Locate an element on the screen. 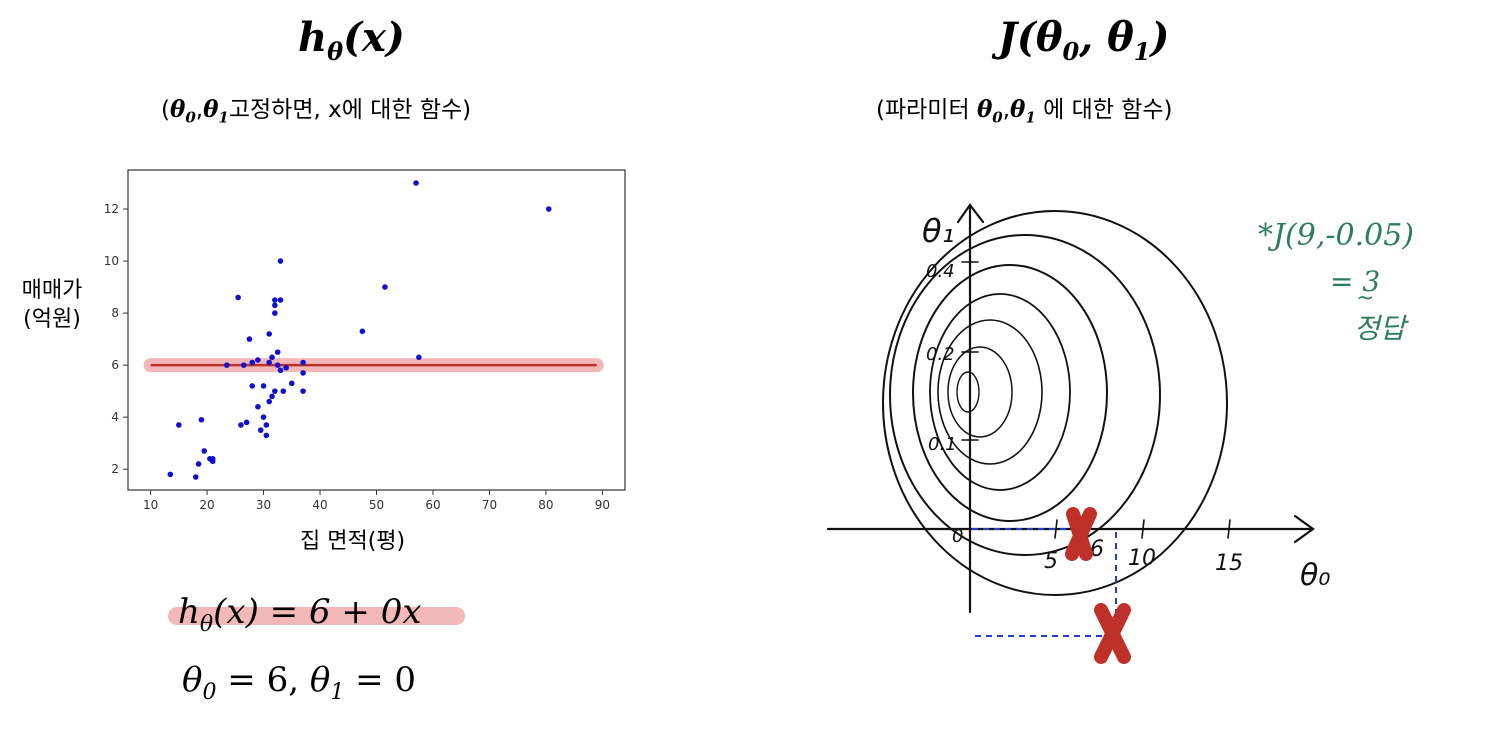 The image size is (1499, 733). x-tick-label-15: 15 is located at coordinates (1229, 563).